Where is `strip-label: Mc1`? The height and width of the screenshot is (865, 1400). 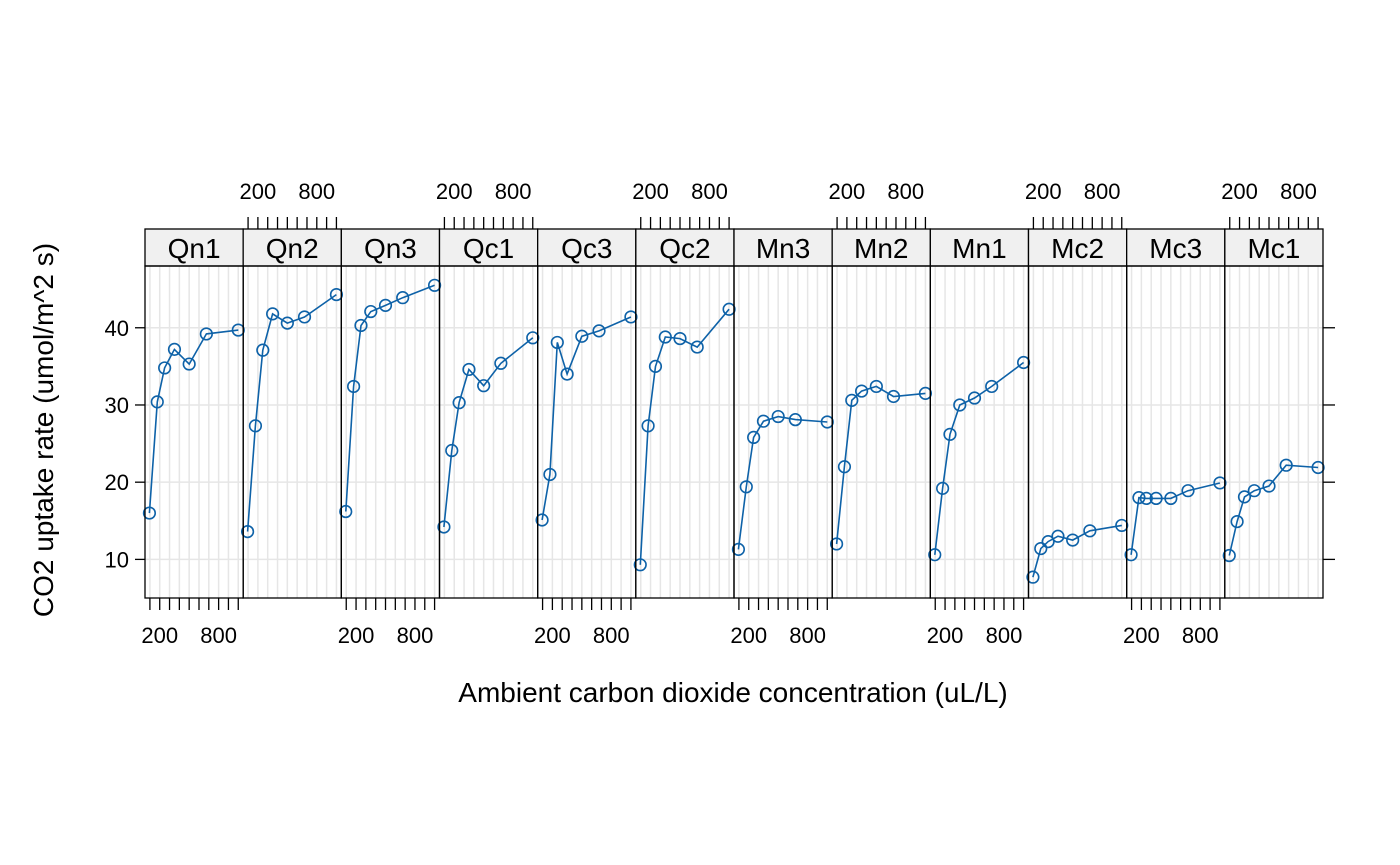 strip-label: Mc1 is located at coordinates (1273, 248).